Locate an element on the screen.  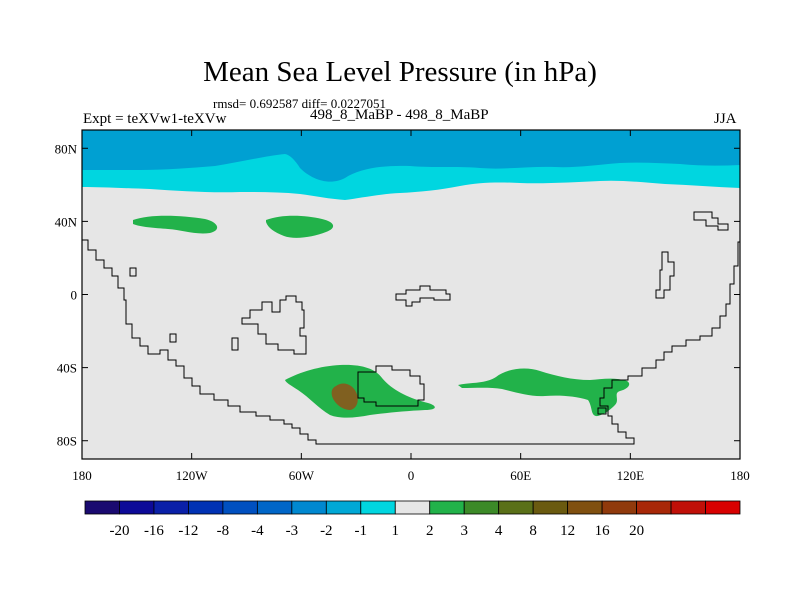
colorbar-label: 16 is located at coordinates (603, 531).